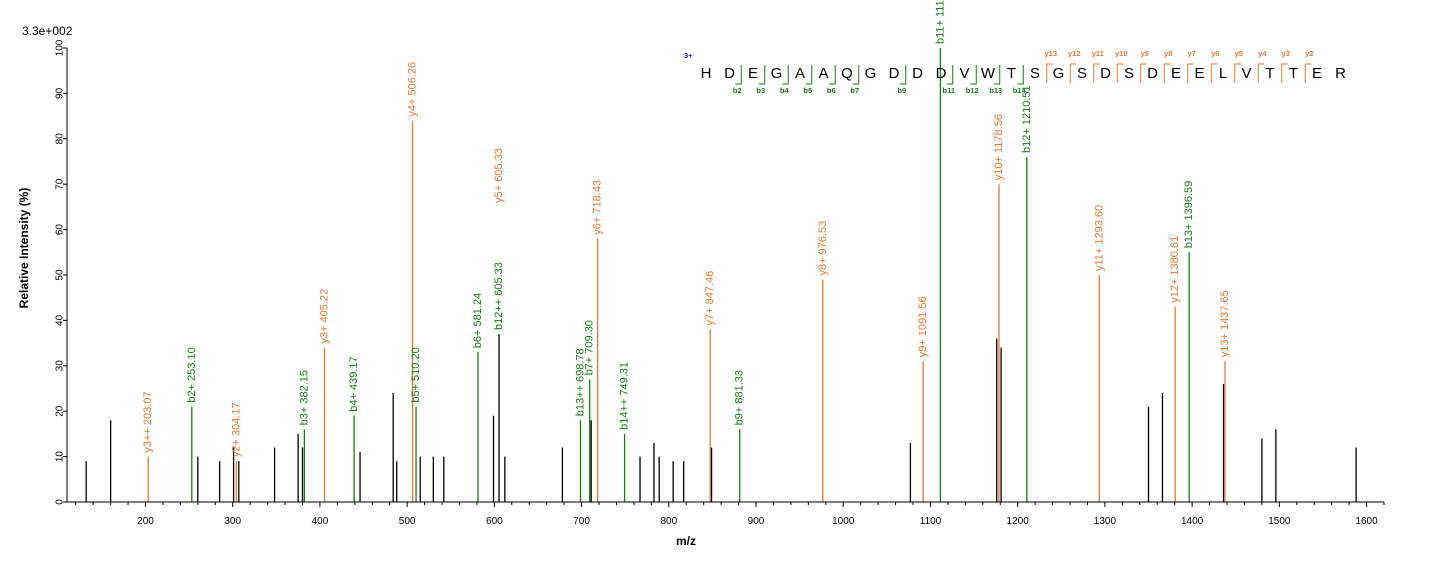  I want to click on b-fragment-label: b3, so click(760, 90).